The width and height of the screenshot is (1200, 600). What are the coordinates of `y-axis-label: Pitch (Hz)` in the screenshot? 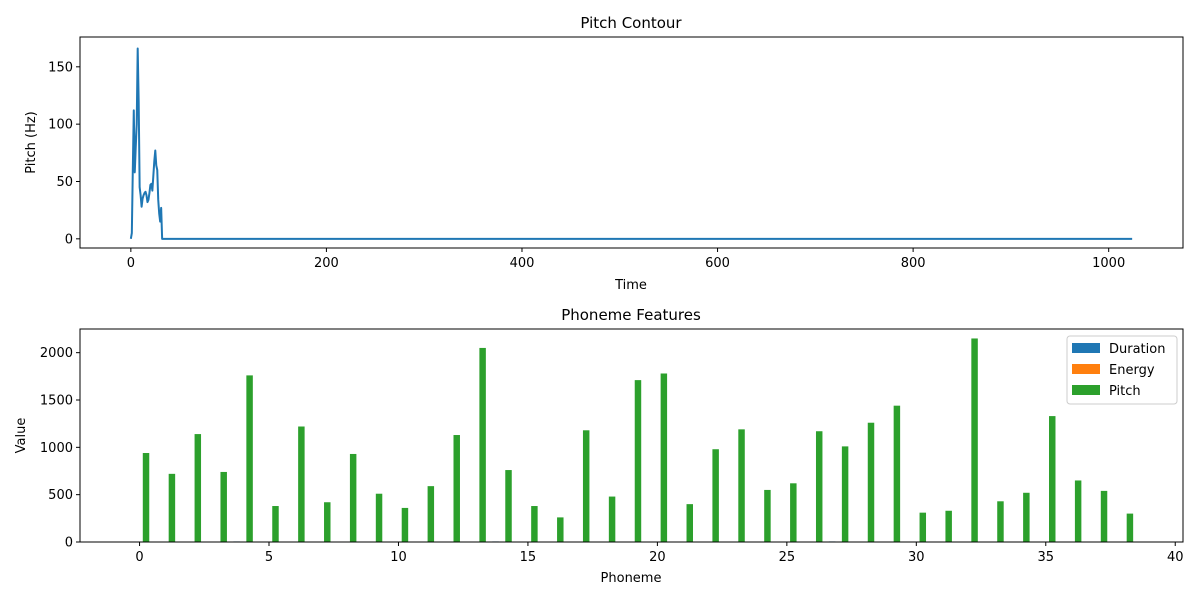 It's located at (31, 142).